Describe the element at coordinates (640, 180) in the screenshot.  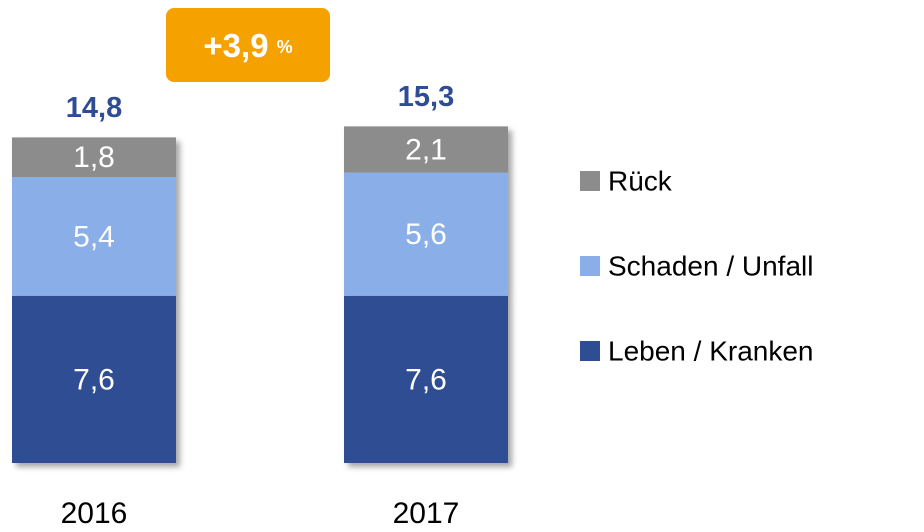
I see `legend-label: Rück` at that location.